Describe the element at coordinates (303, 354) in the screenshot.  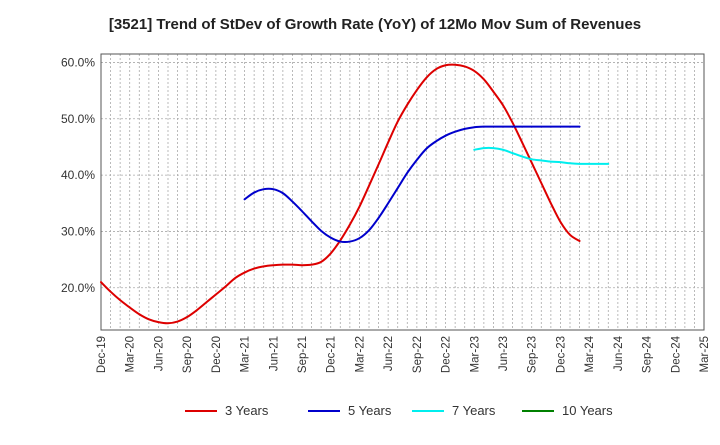
I see `x-tick-label: Sep-21` at that location.